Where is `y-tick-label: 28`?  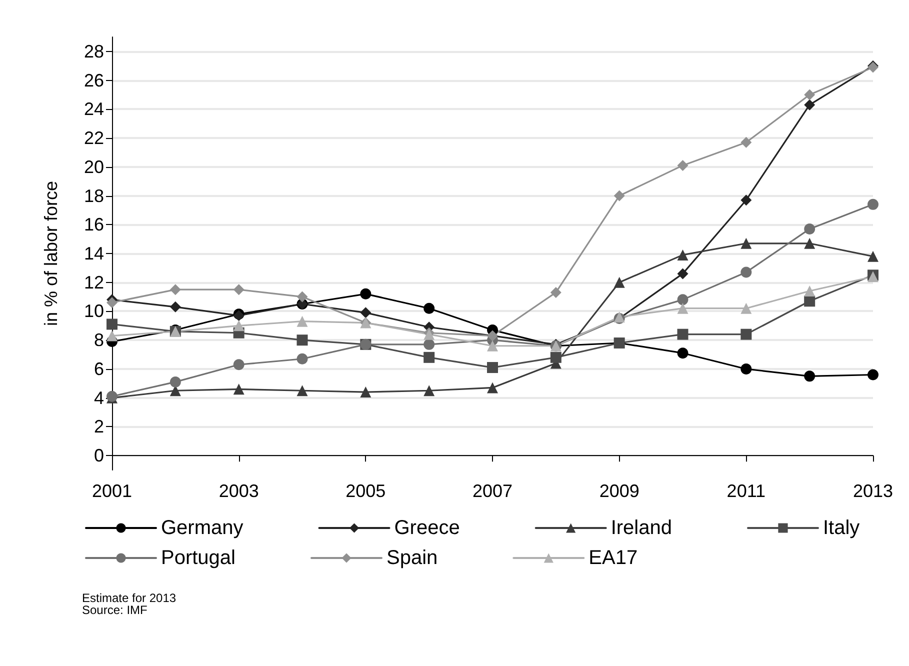
y-tick-label: 28 is located at coordinates (94, 51).